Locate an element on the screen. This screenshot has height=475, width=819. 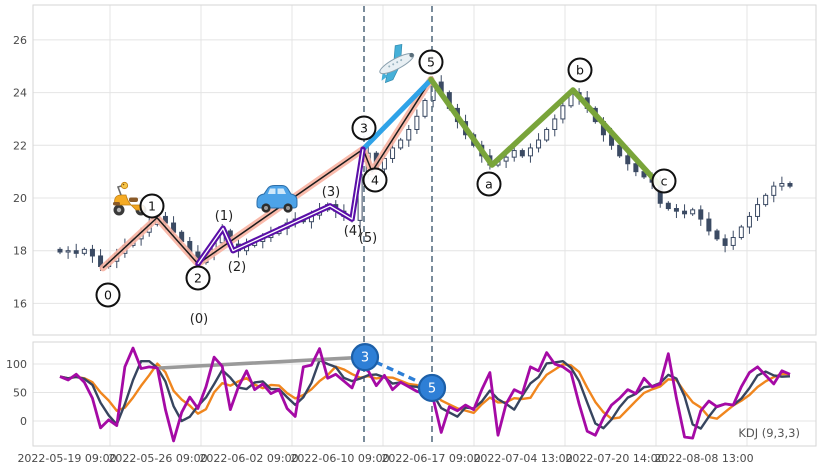
x-tick-label: 2022-05-19 09:00 is located at coordinates (66, 458).